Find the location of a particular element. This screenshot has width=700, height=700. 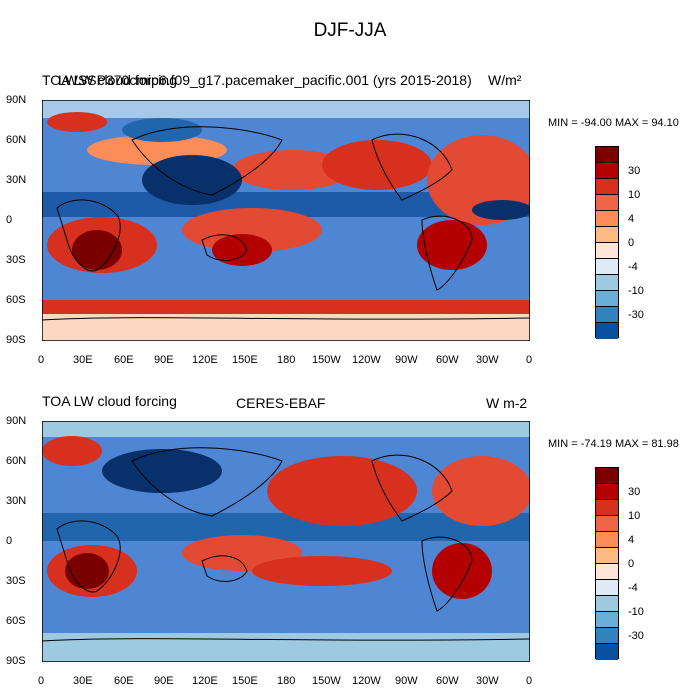

x-tick-label: 30E is located at coordinates (83, 681).